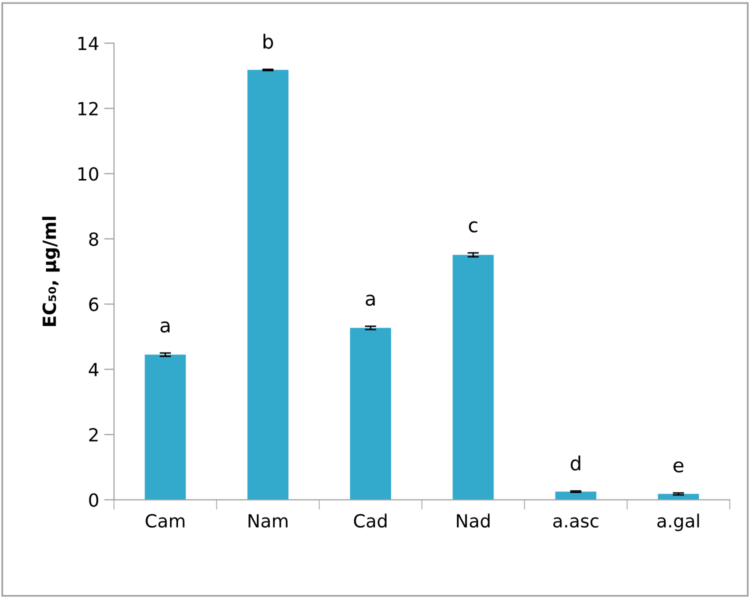 The width and height of the screenshot is (750, 608). What do you see at coordinates (88, 174) in the screenshot?
I see `y-tick-label: 10` at bounding box center [88, 174].